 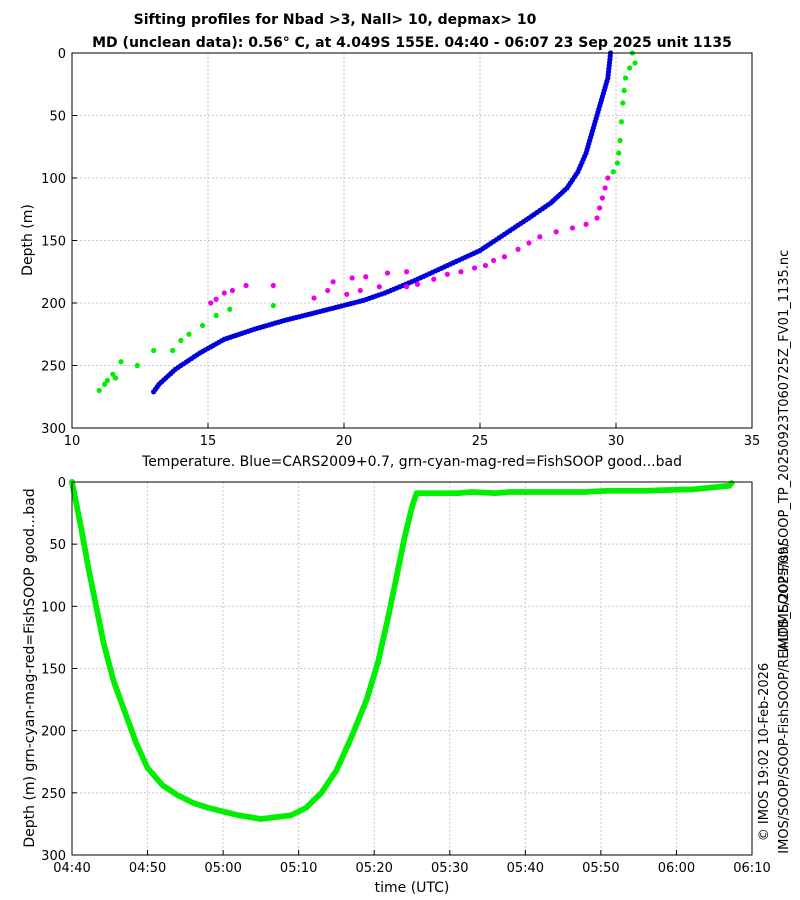 I want to click on side-credit: © IMOS 19:02 10-Feb-2026, so click(x=764, y=752).